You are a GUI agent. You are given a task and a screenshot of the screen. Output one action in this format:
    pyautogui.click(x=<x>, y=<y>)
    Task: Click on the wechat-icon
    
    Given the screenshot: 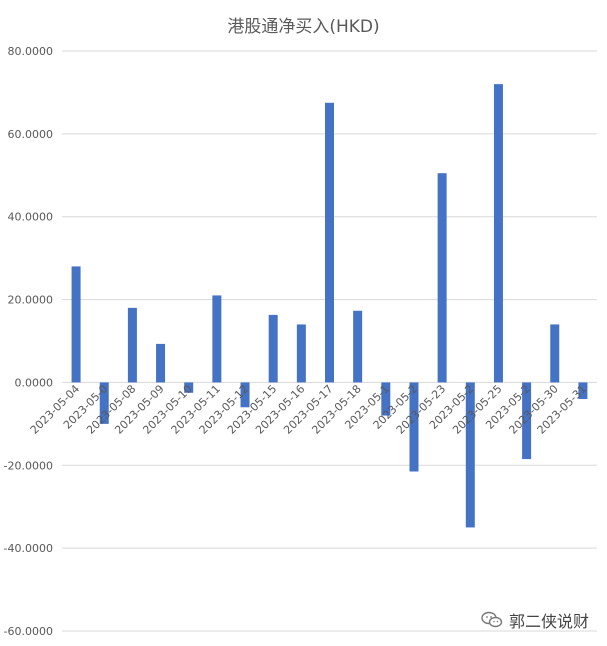 What is the action you would take?
    pyautogui.click(x=492, y=619)
    